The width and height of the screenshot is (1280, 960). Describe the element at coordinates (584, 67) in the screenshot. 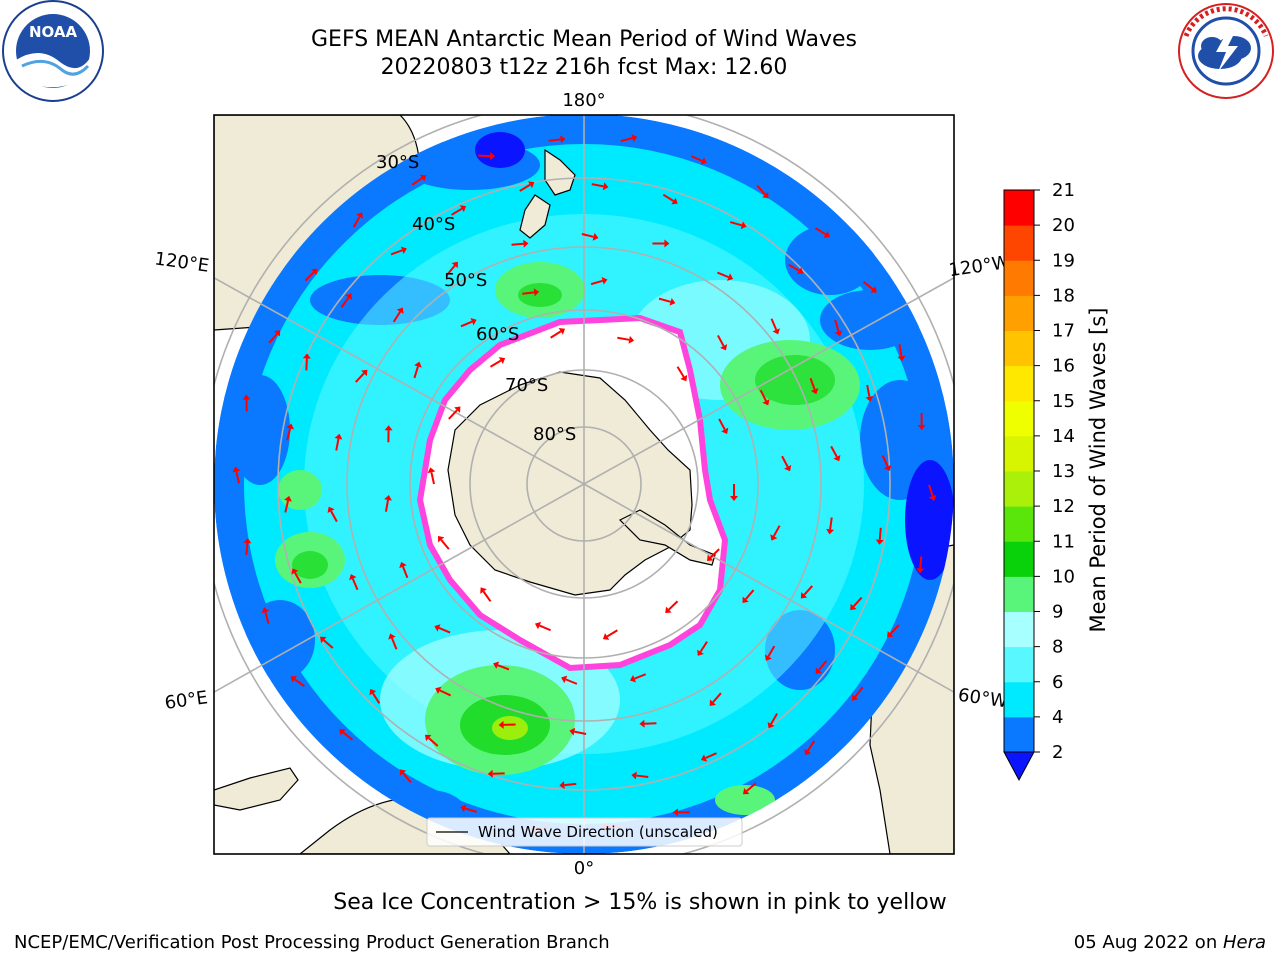

I see `chart-subtitle: 20220803 t12z 216h fcst Max: 12.60` at that location.